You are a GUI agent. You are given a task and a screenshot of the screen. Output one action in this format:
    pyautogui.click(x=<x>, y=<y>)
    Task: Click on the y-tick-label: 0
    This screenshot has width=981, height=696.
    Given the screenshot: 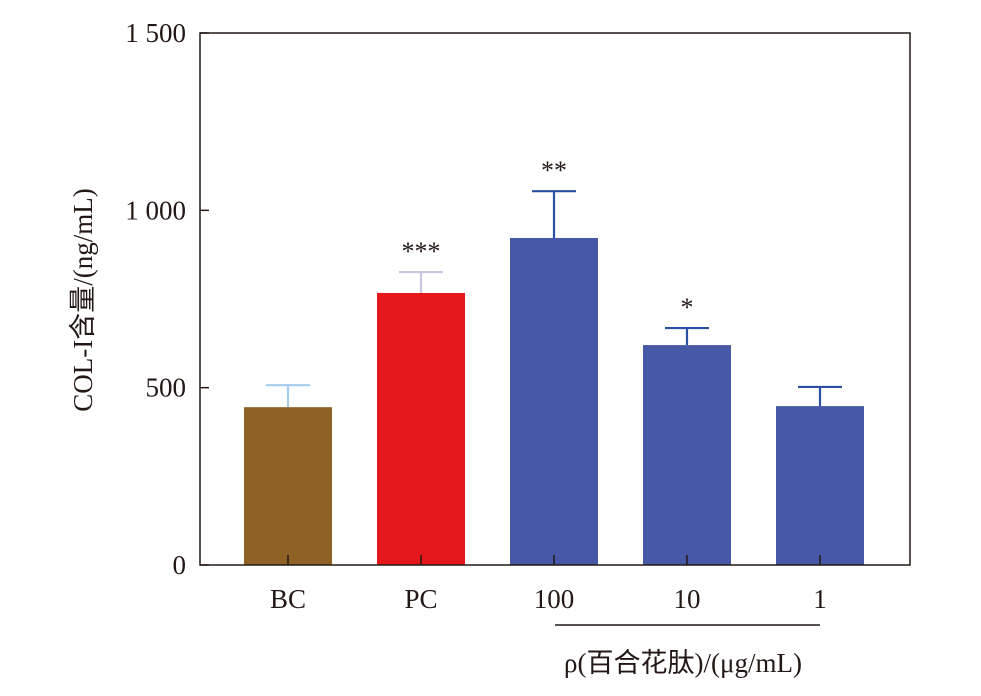 What is the action you would take?
    pyautogui.click(x=180, y=565)
    